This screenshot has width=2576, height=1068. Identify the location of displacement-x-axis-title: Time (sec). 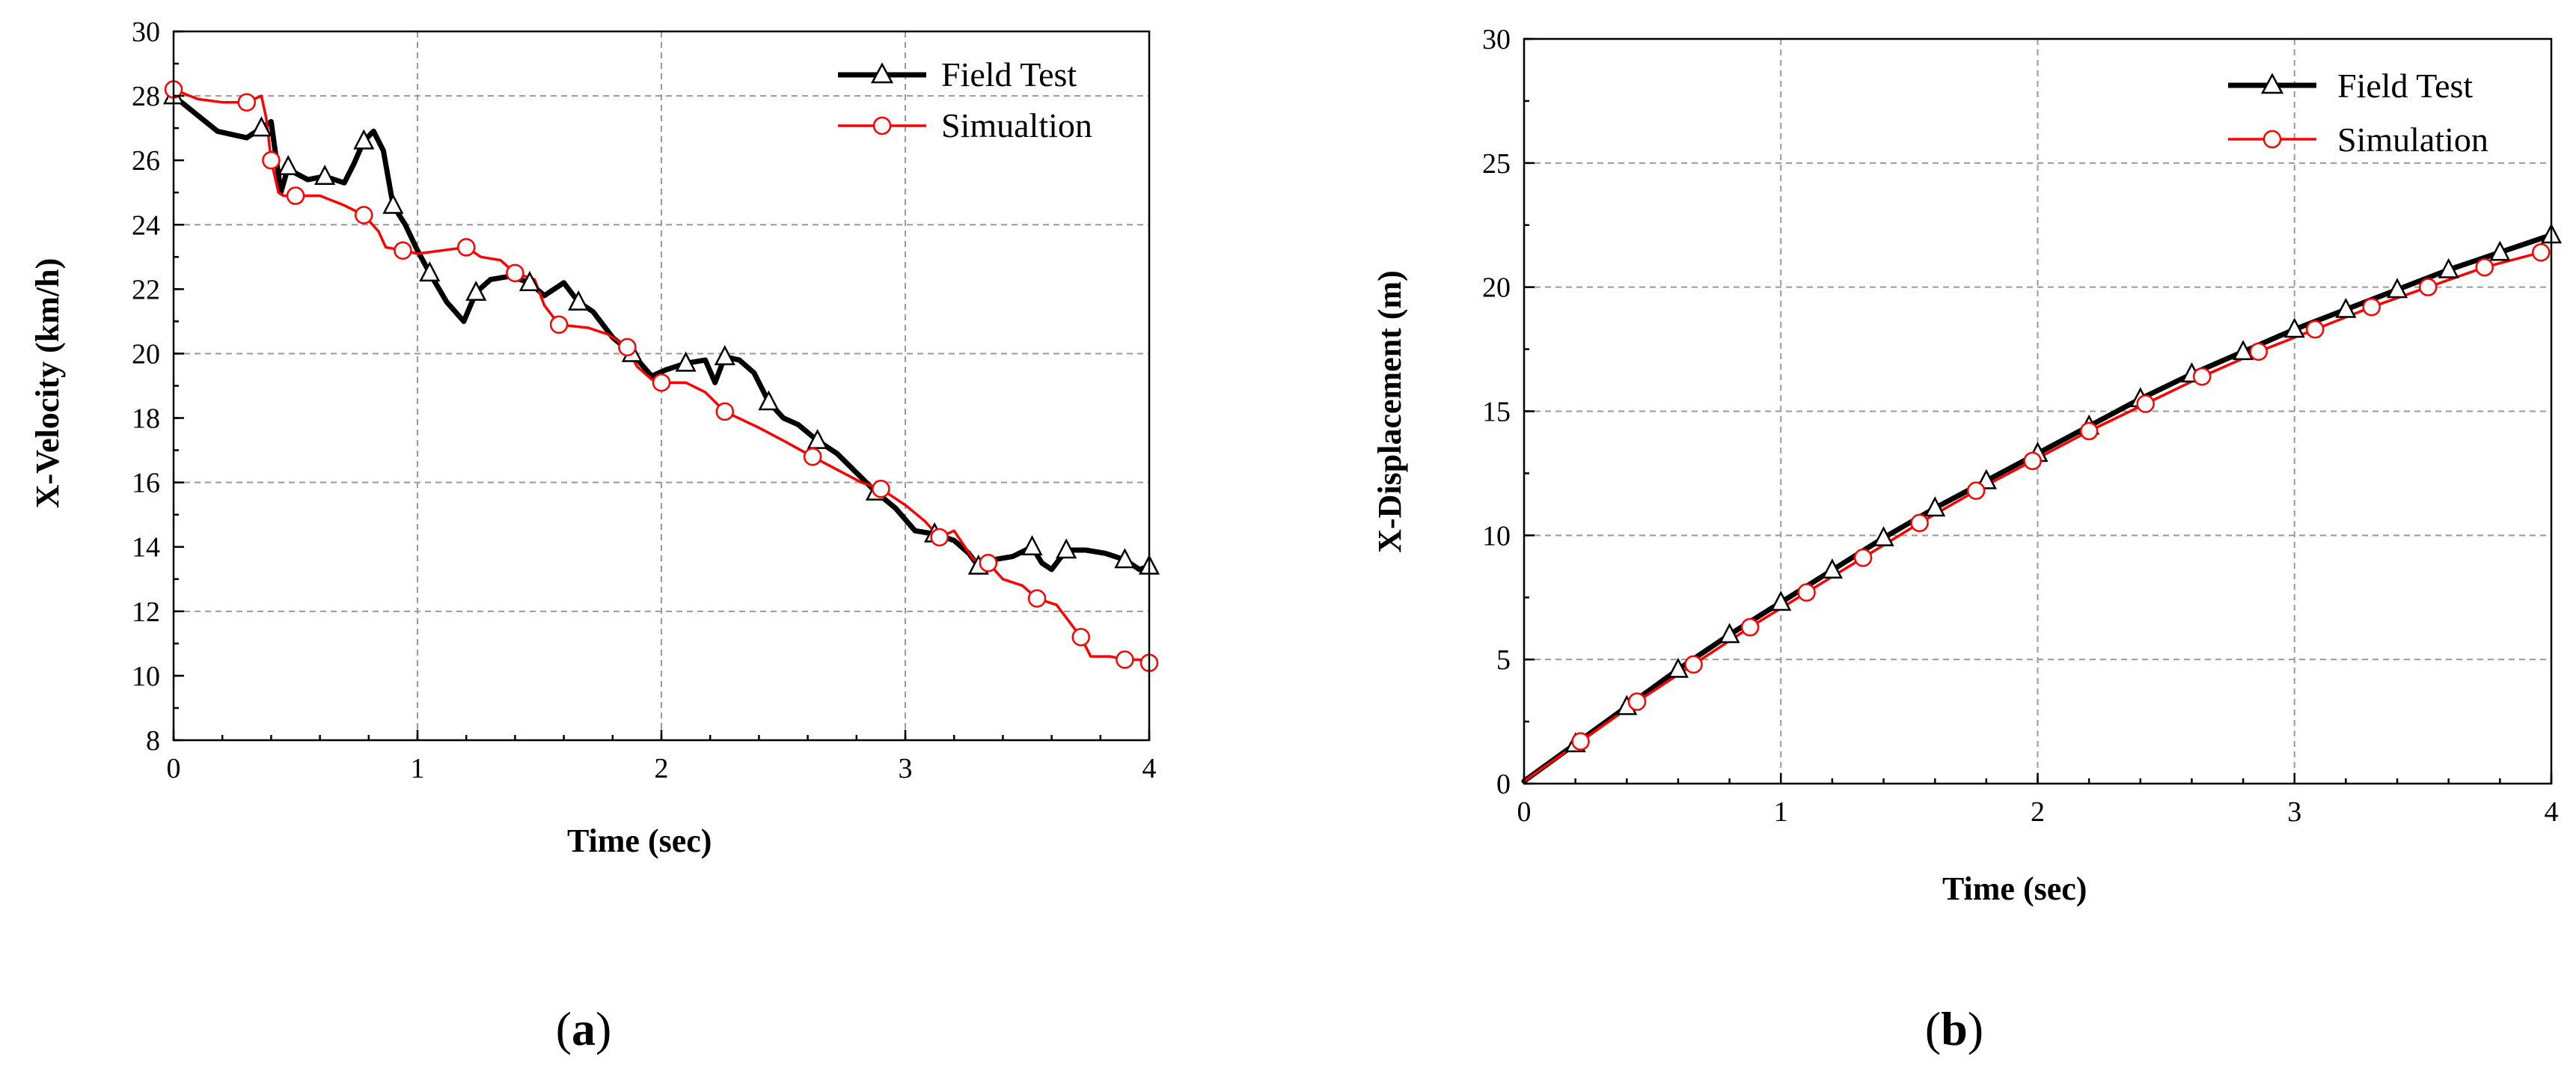
(2015, 888).